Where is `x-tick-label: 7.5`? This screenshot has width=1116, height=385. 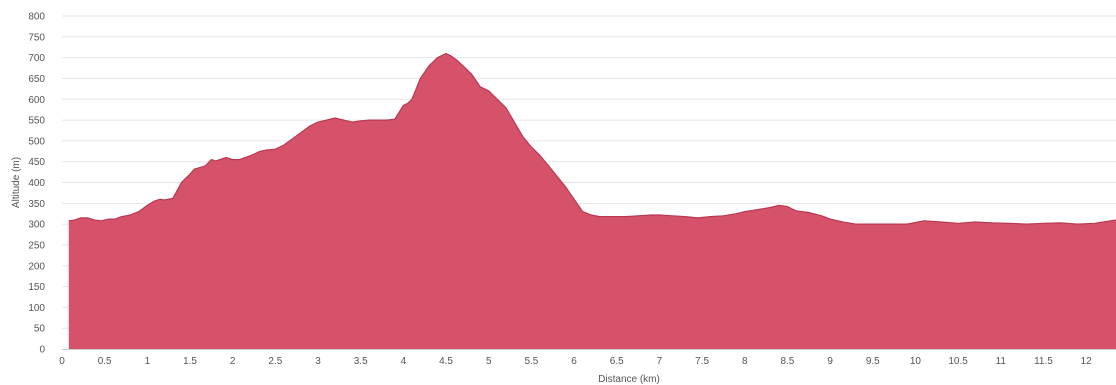 x-tick-label: 7.5 is located at coordinates (702, 361).